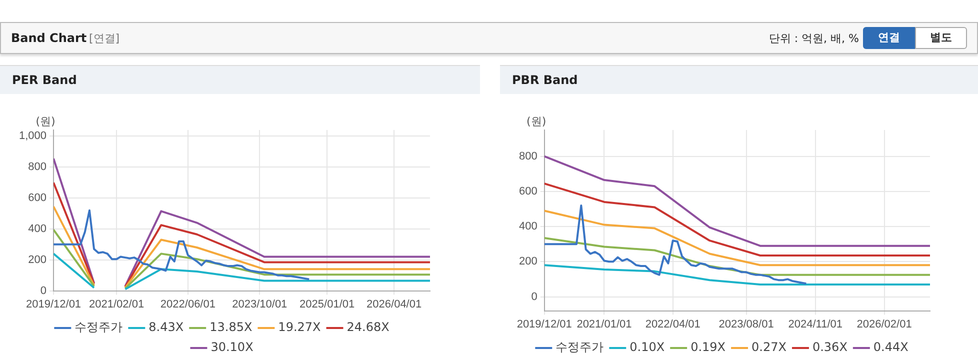 This screenshot has width=978, height=364. Describe the element at coordinates (188, 304) in the screenshot. I see `x-tick-label: 2022/06/01` at that location.